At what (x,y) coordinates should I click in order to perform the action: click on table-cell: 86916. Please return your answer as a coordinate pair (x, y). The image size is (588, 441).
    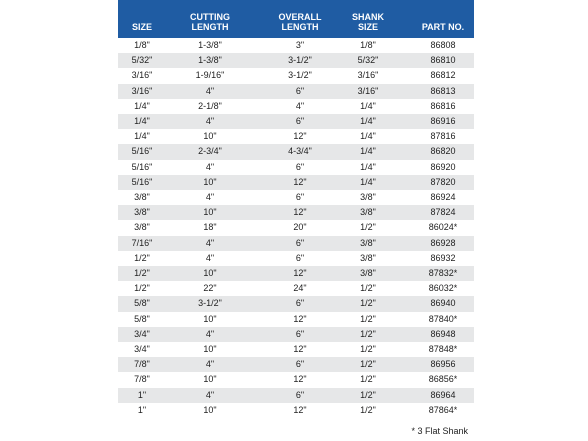
    Looking at the image, I should click on (443, 121).